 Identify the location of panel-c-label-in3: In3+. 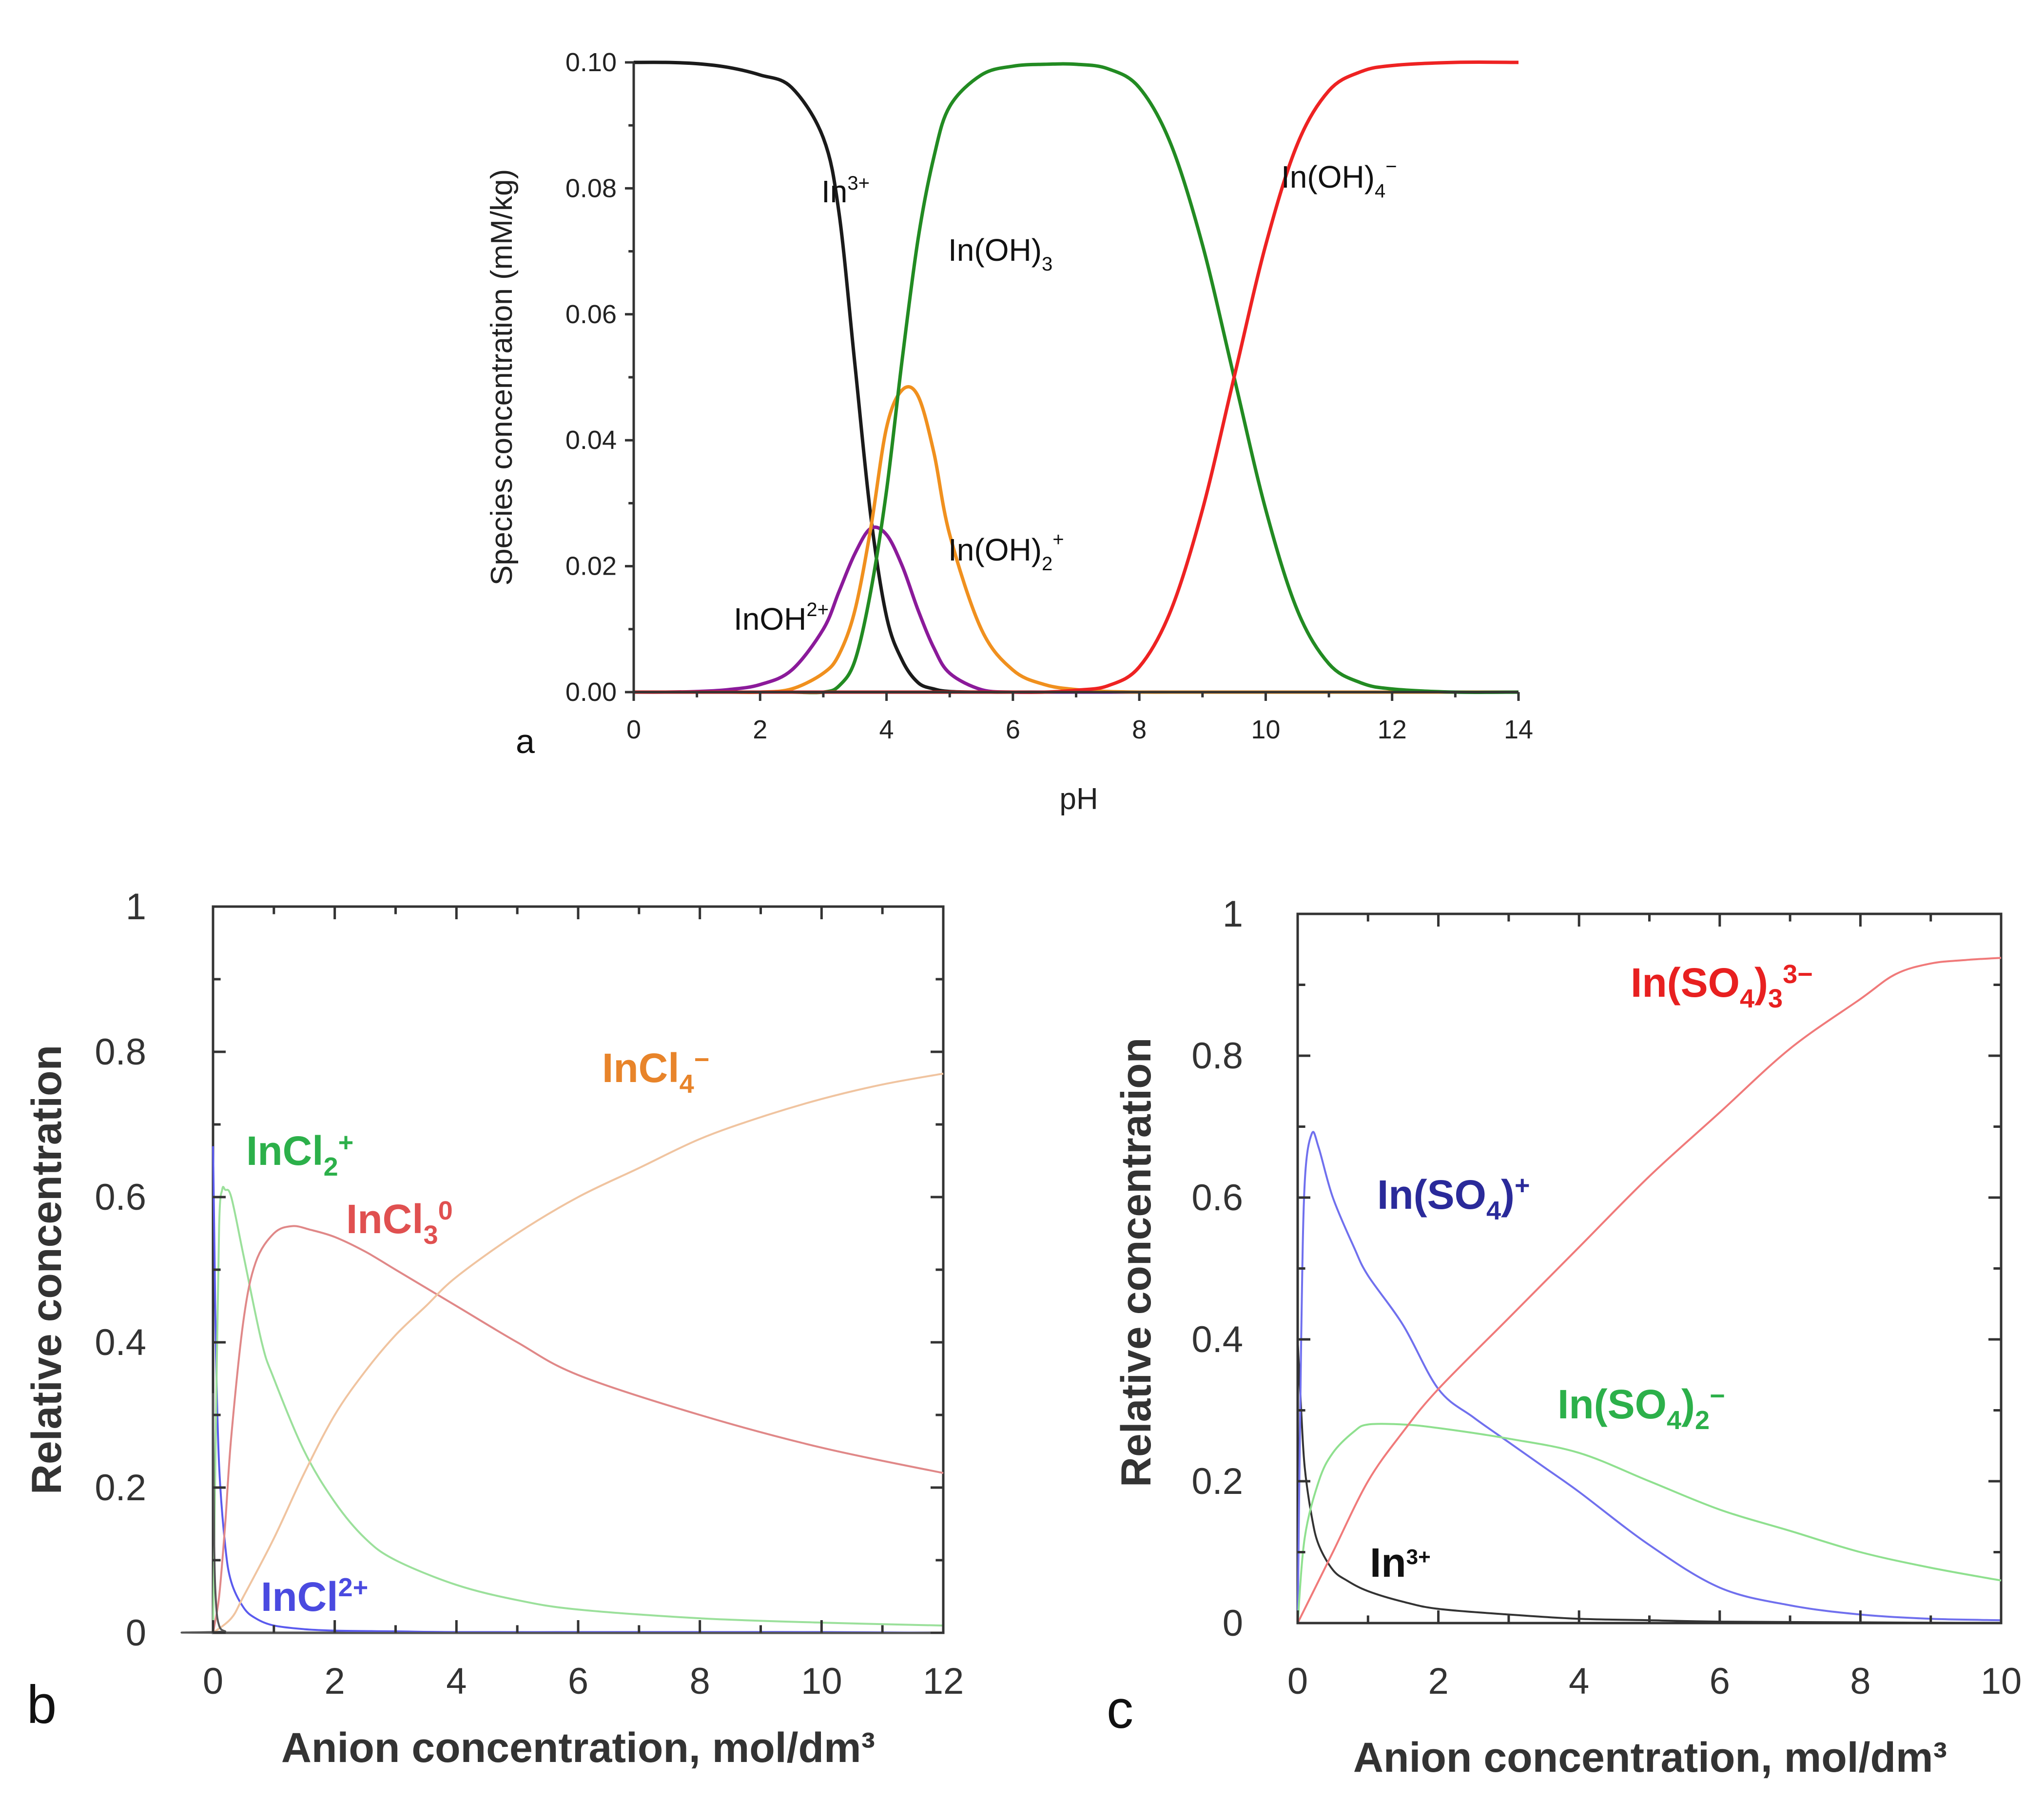
(1400, 1563).